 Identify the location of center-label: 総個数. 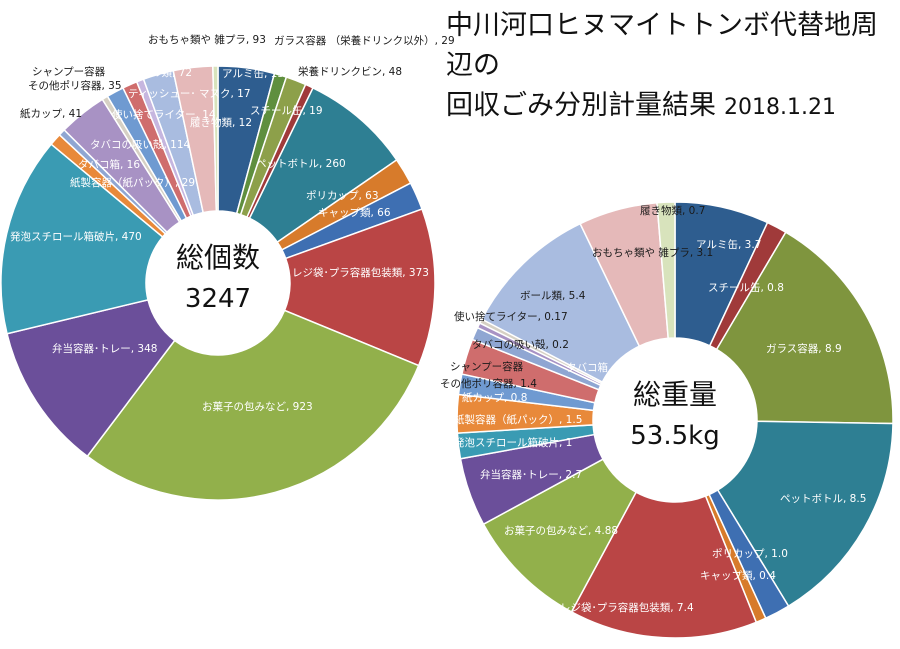
(218, 257).